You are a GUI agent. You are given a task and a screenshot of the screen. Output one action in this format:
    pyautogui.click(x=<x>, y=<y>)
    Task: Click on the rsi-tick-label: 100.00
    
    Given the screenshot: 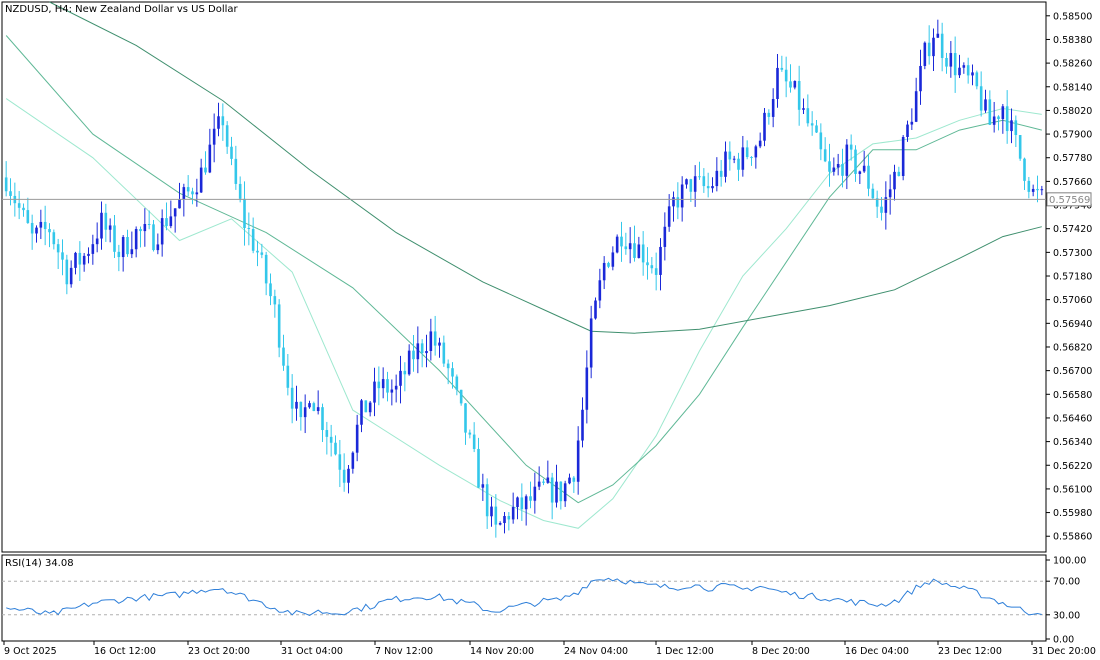 What is the action you would take?
    pyautogui.click(x=1069, y=561)
    